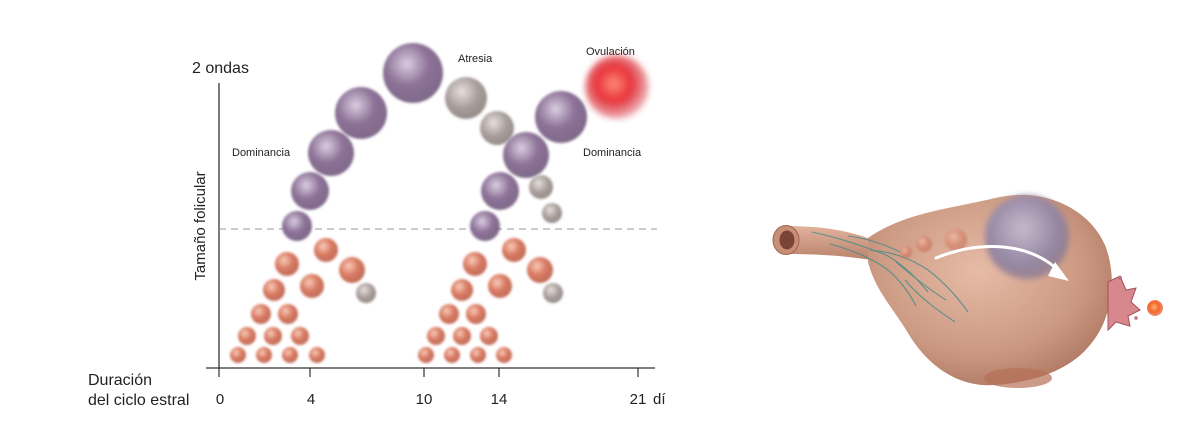 Image resolution: width=1192 pixels, height=422 pixels. I want to click on x-axis-tick-marks, so click(428, 372).